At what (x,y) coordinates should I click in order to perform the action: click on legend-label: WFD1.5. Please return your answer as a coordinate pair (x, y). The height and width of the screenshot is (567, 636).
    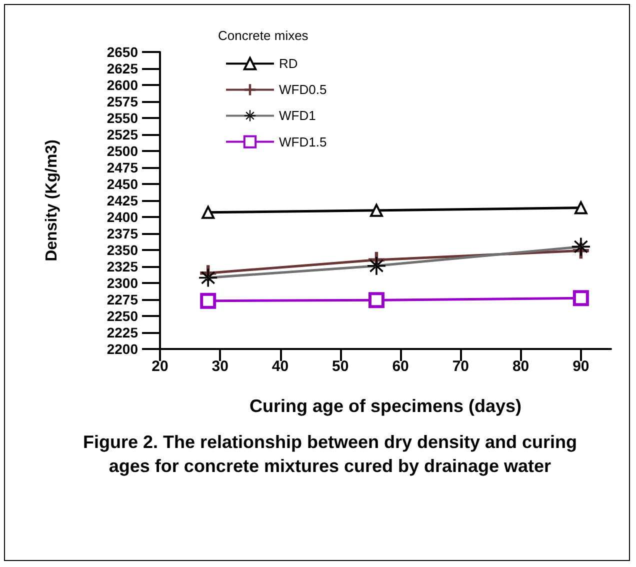
    Looking at the image, I should click on (303, 142).